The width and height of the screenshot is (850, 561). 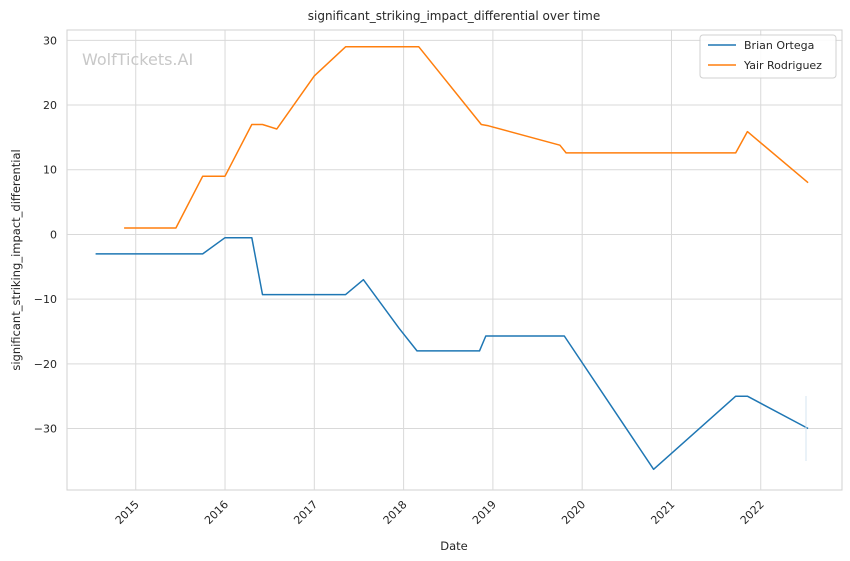 What do you see at coordinates (45, 299) in the screenshot?
I see `y-tick-label: −10` at bounding box center [45, 299].